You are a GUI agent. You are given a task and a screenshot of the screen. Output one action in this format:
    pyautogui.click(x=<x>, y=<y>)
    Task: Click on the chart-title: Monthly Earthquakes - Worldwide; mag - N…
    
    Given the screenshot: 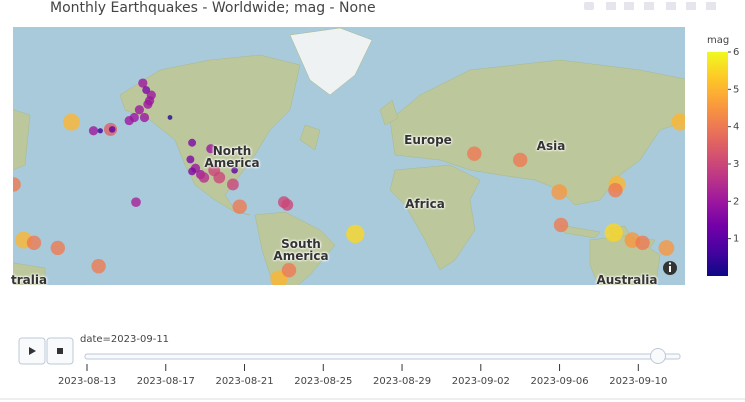 What is the action you would take?
    pyautogui.click(x=213, y=8)
    